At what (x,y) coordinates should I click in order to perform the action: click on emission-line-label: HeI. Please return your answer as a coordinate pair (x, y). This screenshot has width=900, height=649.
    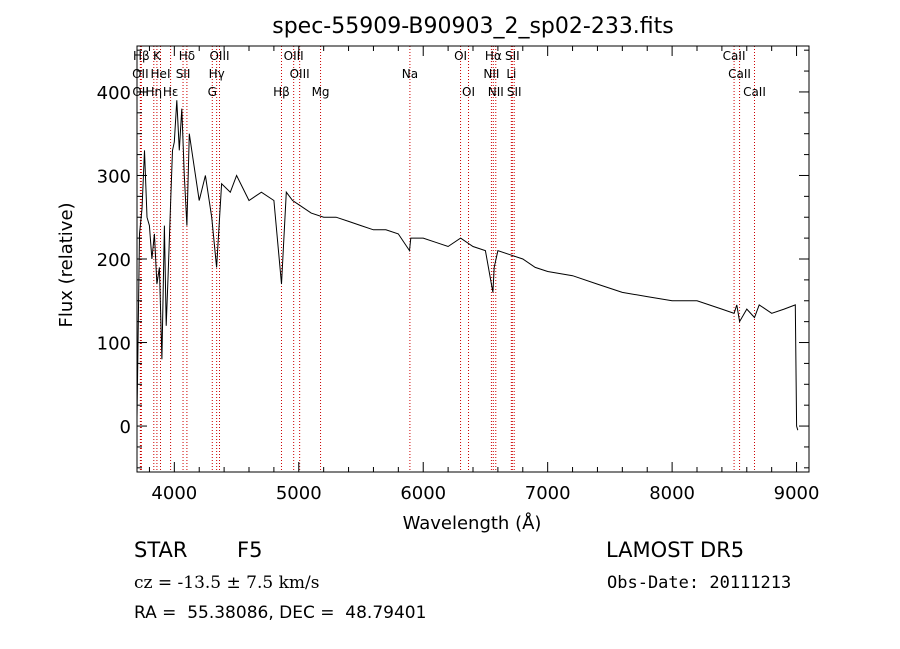
    Looking at the image, I should click on (161, 74).